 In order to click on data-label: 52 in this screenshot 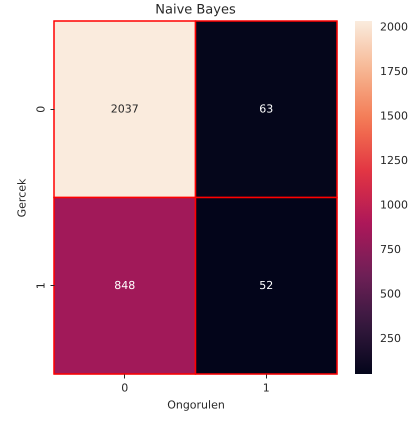, I will do `click(266, 285)`.